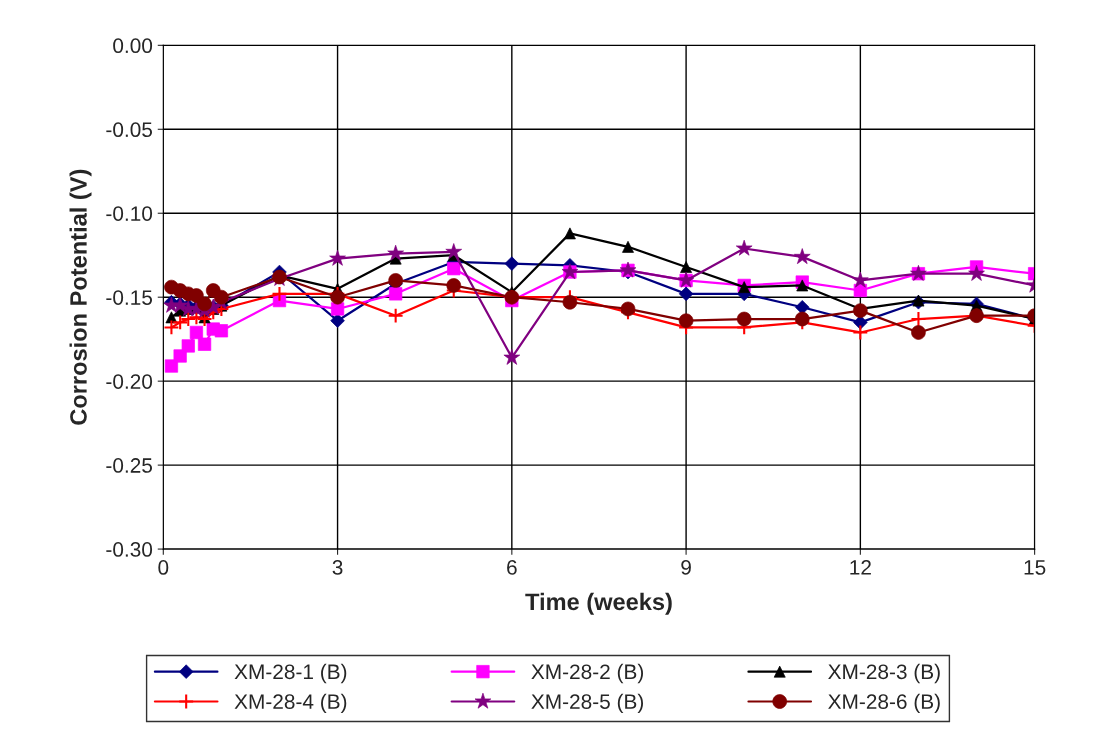 This screenshot has height=743, width=1096. I want to click on y-tick-label: -0.05, so click(129, 130).